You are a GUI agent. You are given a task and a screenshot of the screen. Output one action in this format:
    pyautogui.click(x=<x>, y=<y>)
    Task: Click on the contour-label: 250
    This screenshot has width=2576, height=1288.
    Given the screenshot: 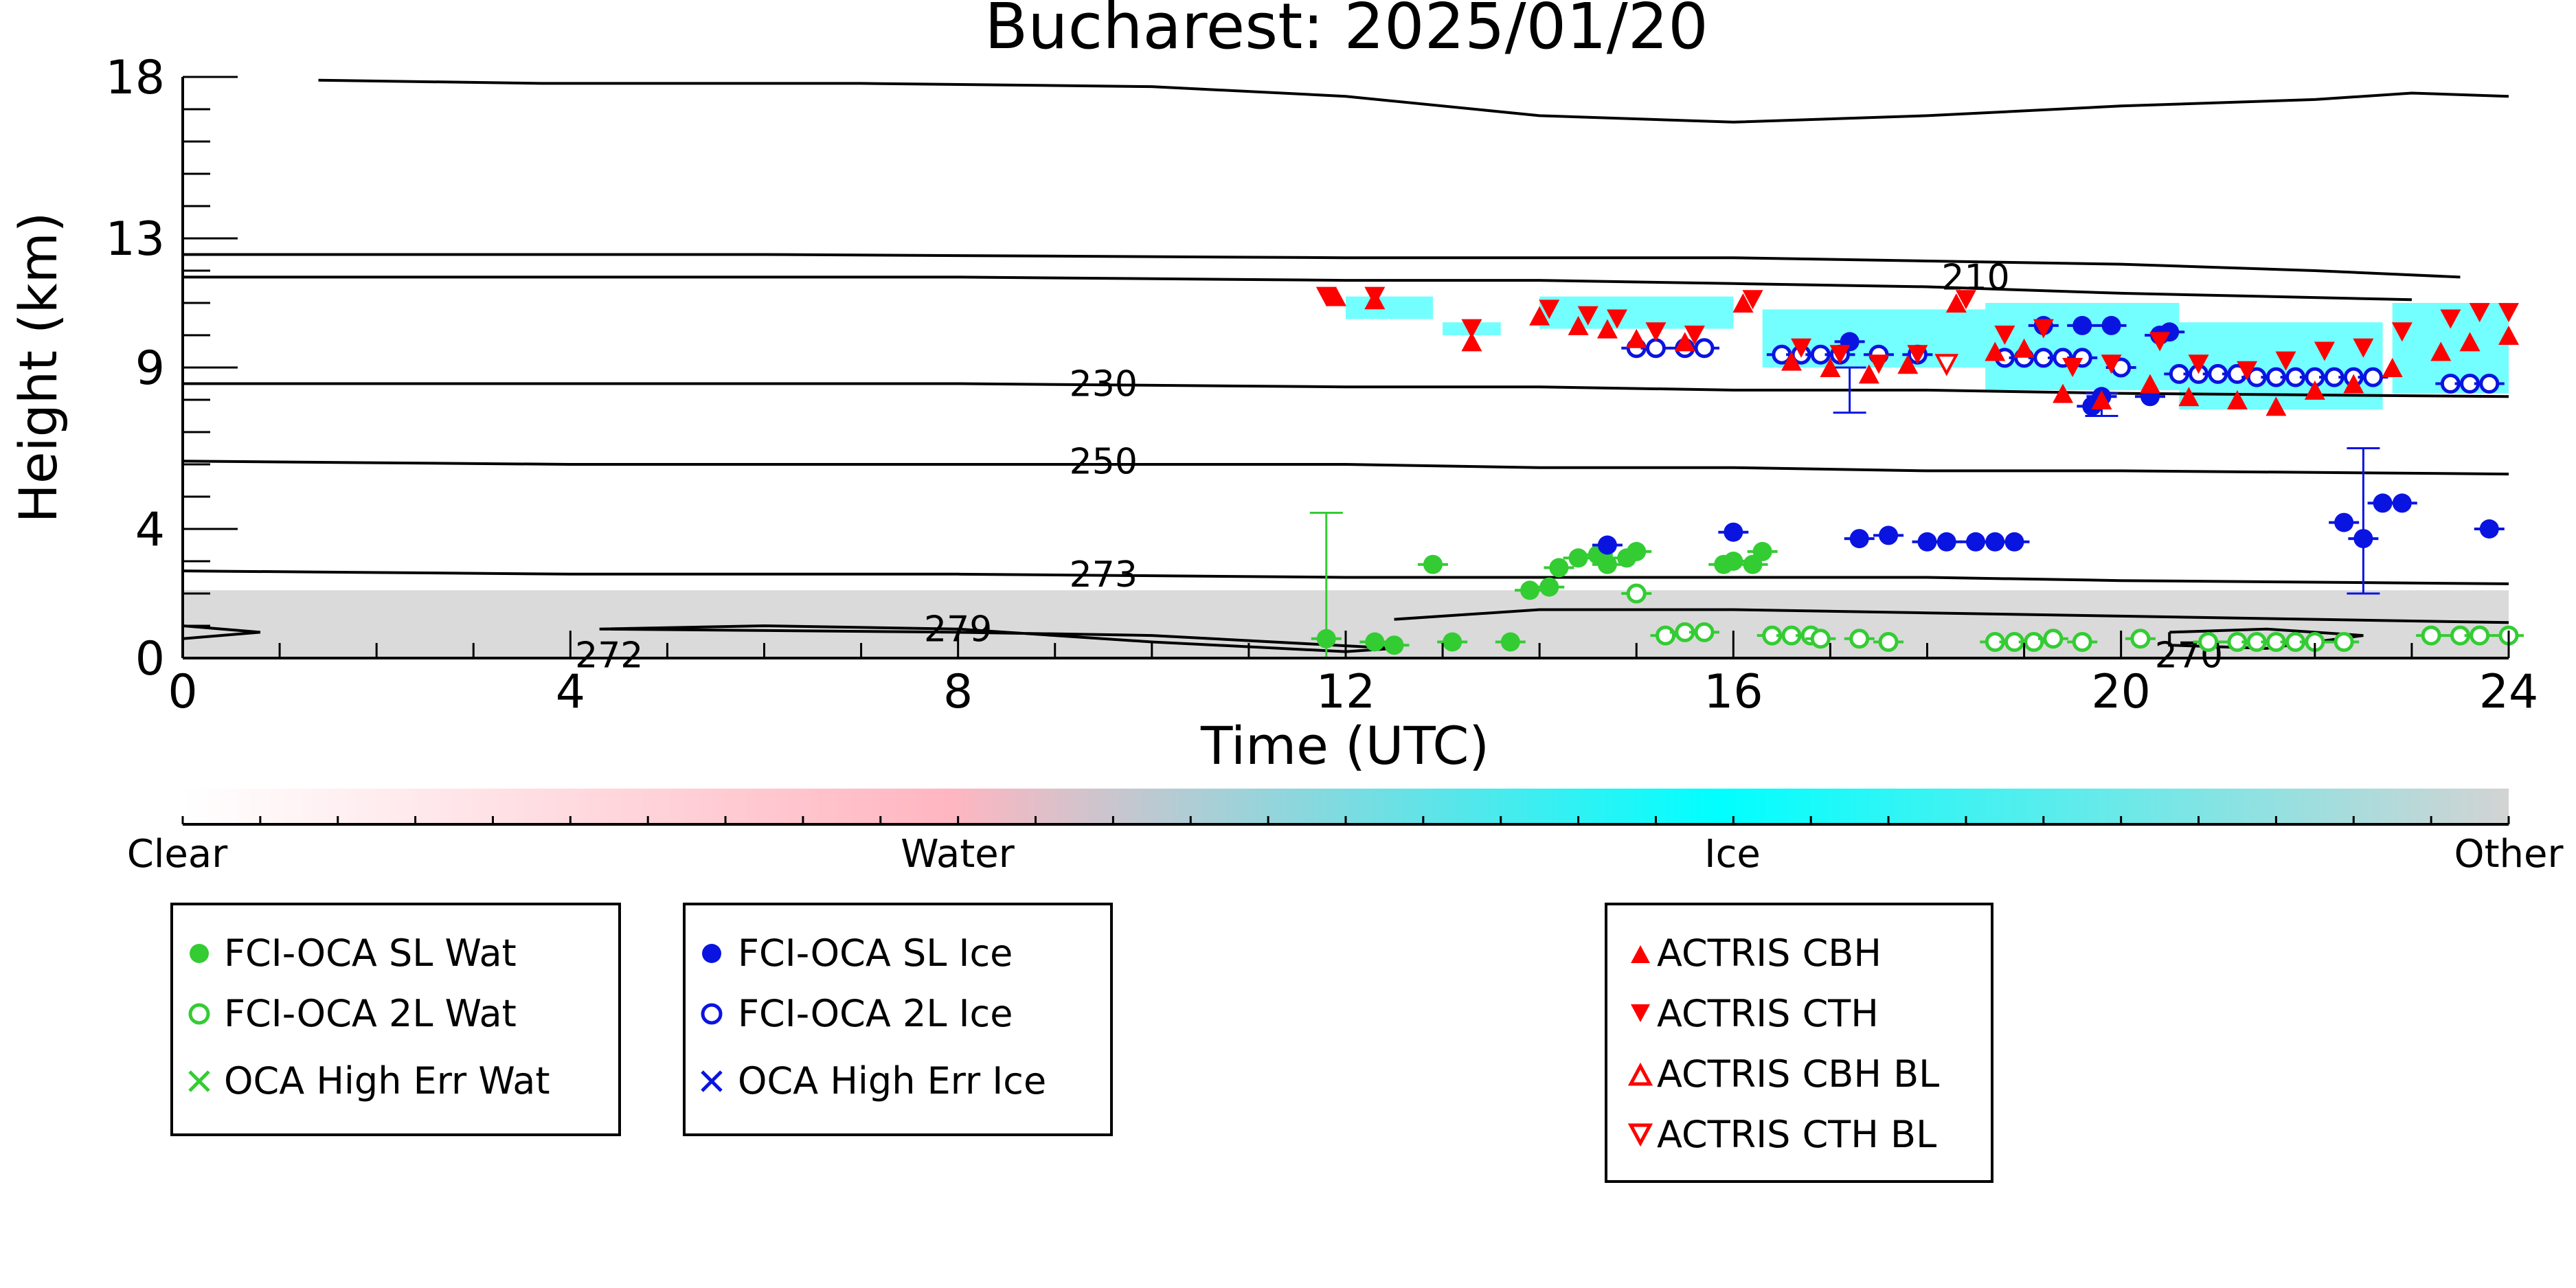 What is the action you would take?
    pyautogui.click(x=1104, y=461)
    